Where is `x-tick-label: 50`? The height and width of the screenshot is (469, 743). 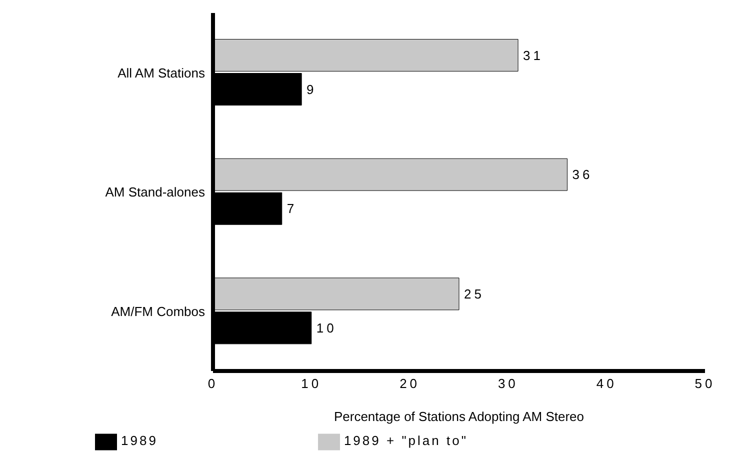 x-tick-label: 50 is located at coordinates (705, 384).